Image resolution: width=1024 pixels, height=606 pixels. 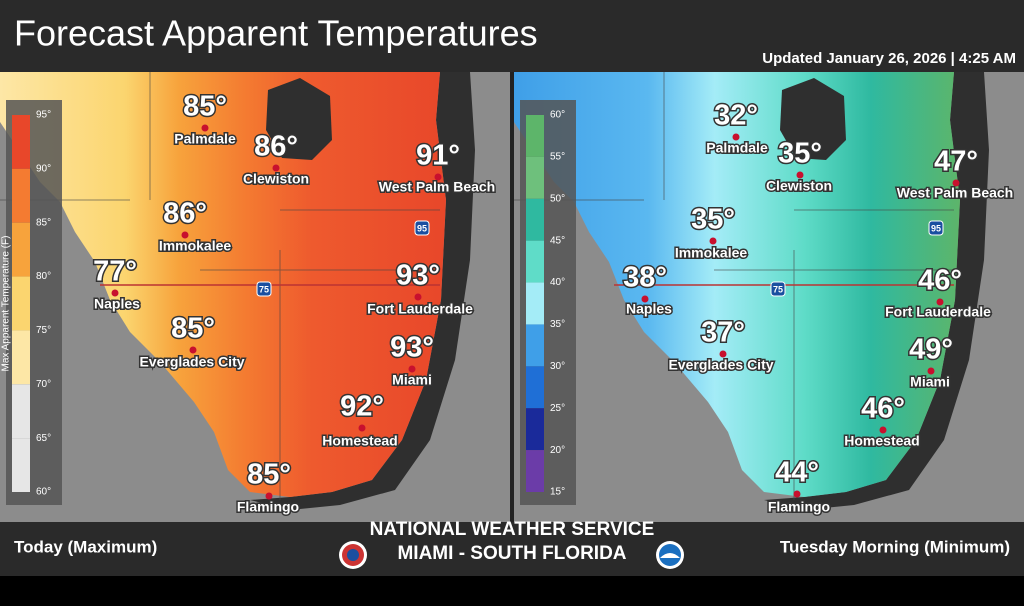 I want to click on city-temp: 92°, so click(x=362, y=407).